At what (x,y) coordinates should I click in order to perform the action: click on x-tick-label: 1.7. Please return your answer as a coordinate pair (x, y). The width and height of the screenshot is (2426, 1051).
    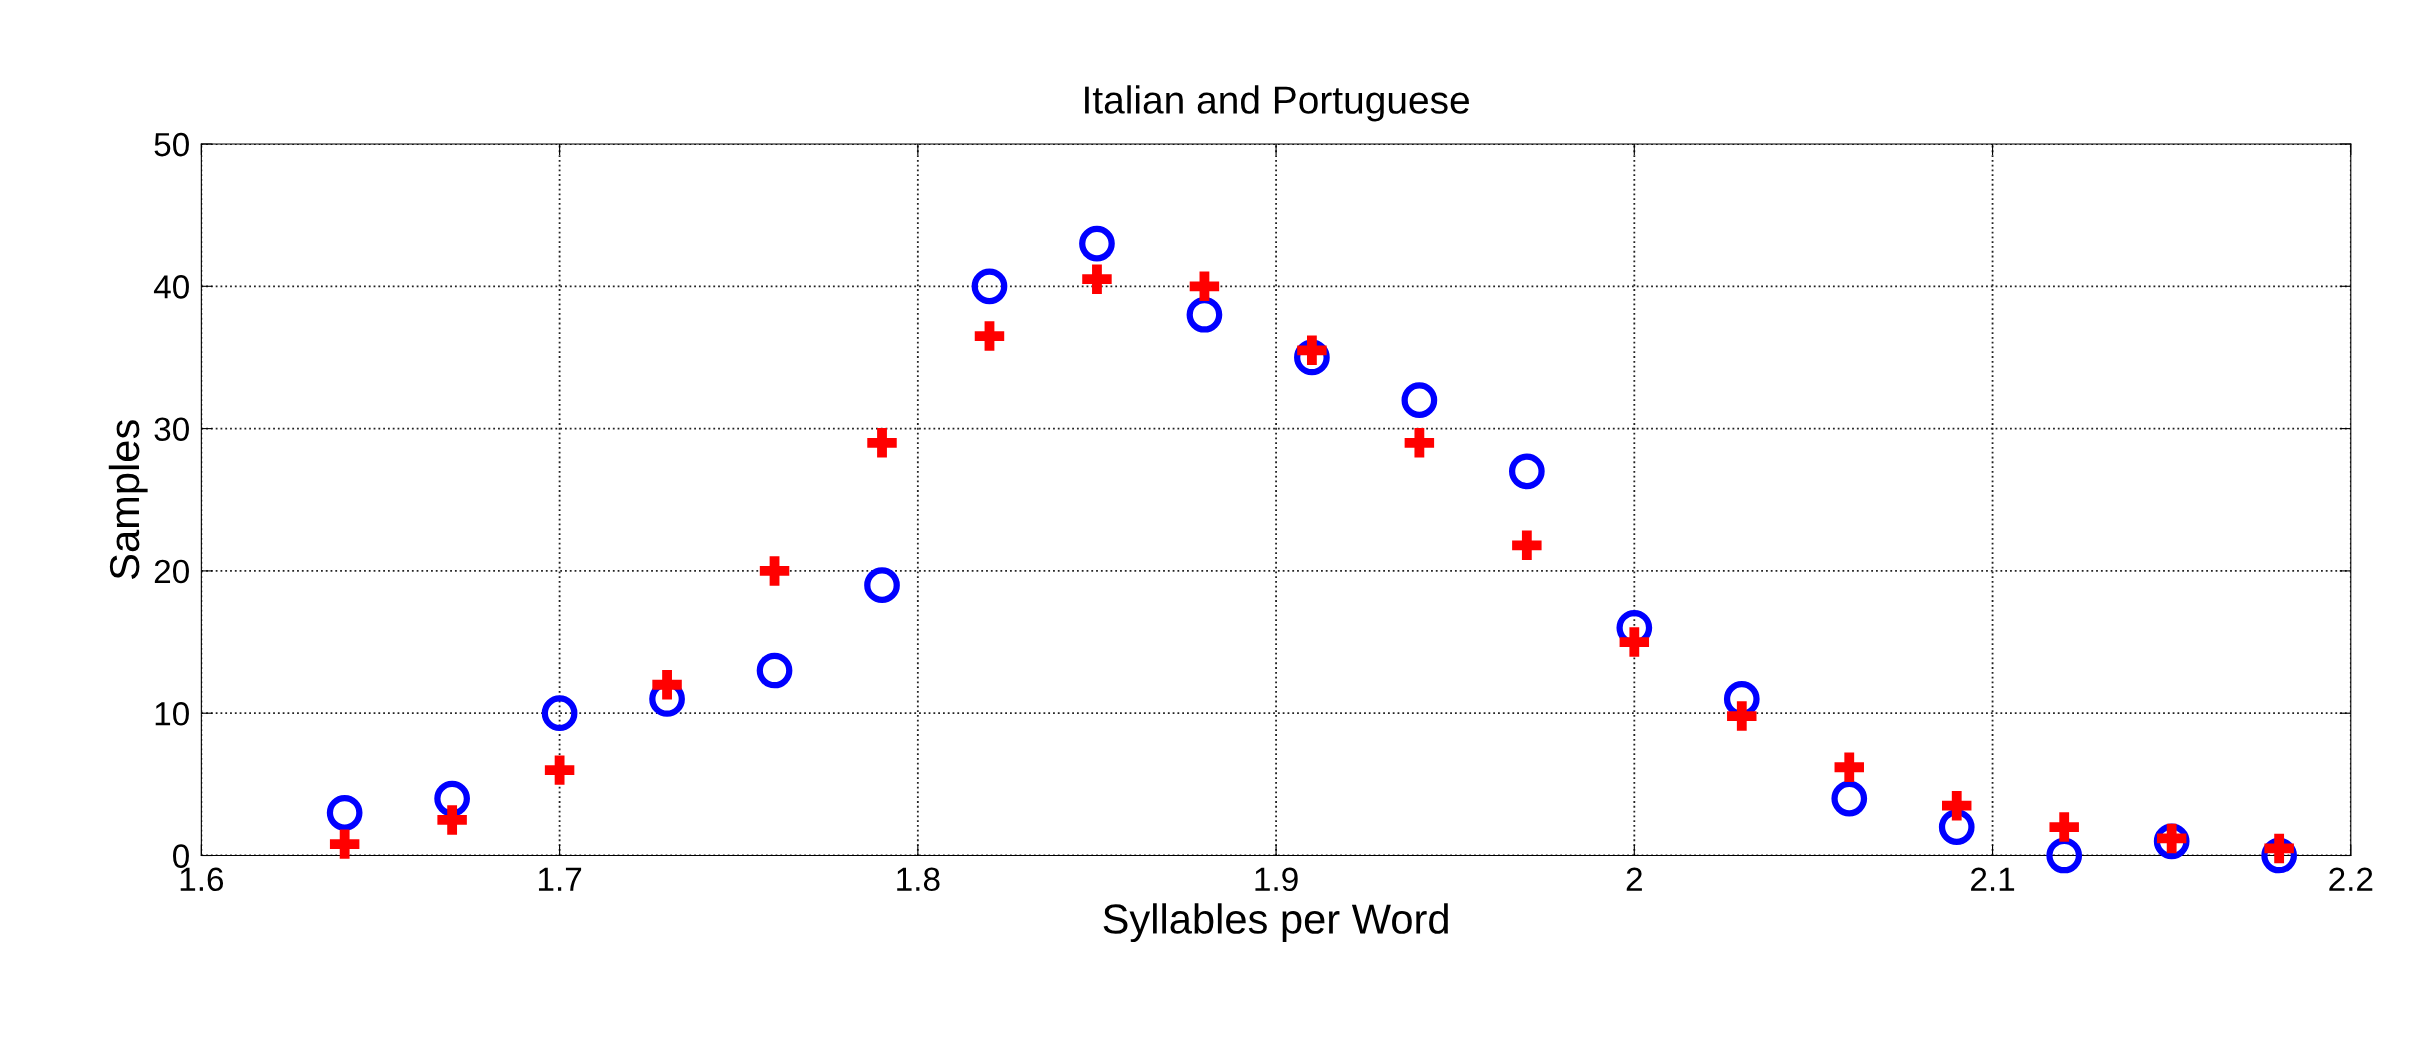
    Looking at the image, I should click on (560, 879).